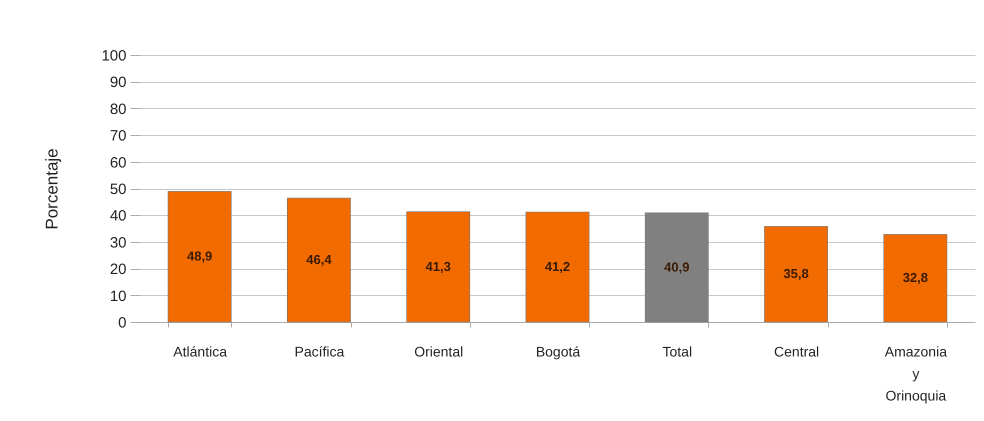 This screenshot has height=421, width=984. What do you see at coordinates (118, 243) in the screenshot?
I see `y-tick-label: 30` at bounding box center [118, 243].